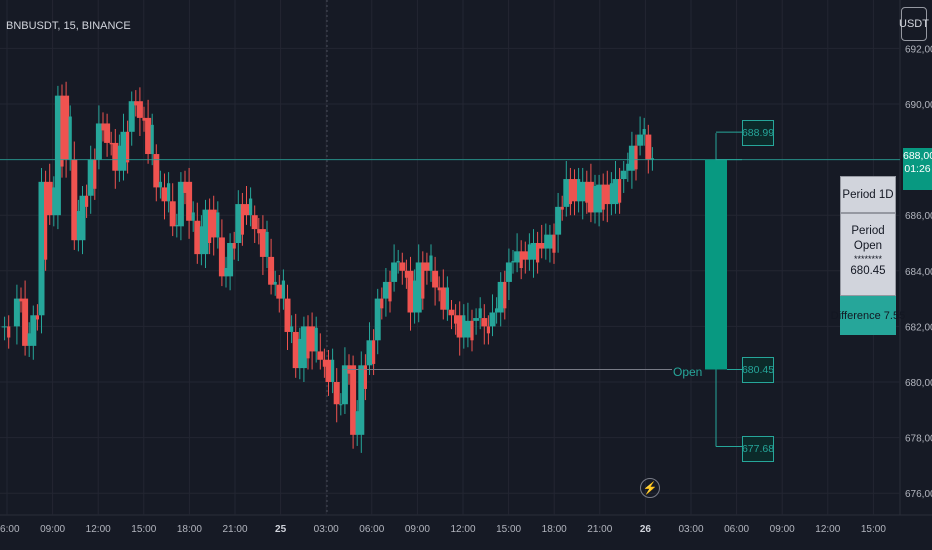  Describe the element at coordinates (918, 216) in the screenshot. I see `y-tick-label: 686,00` at that location.